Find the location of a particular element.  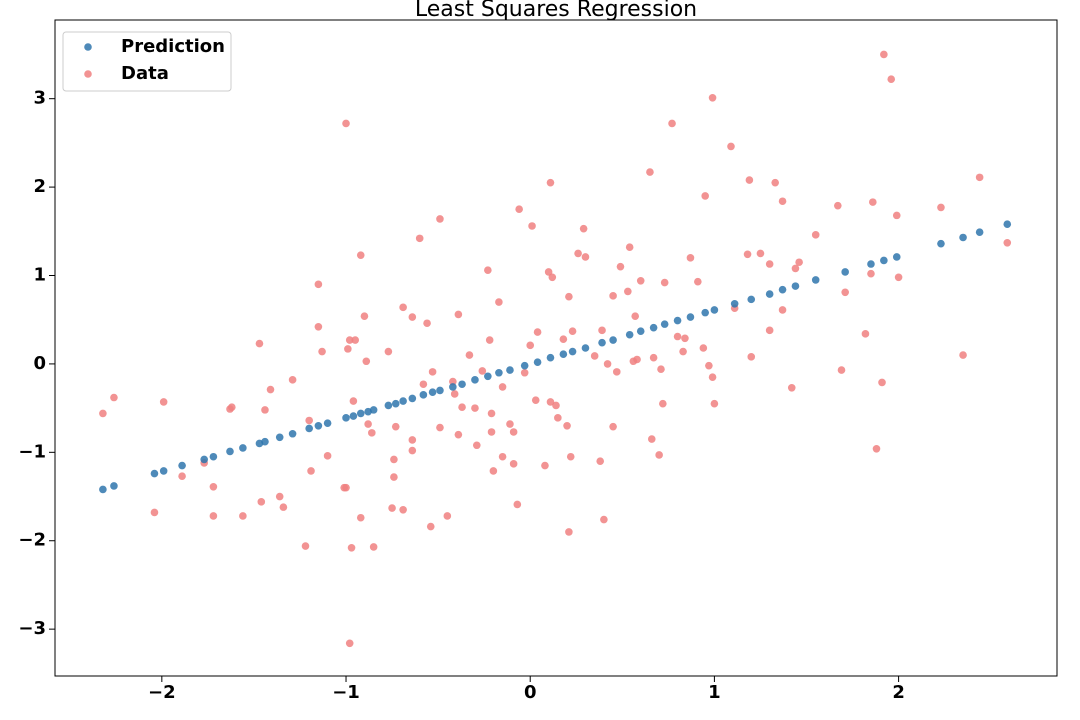

y-tick-label: −2 is located at coordinates (32, 540).